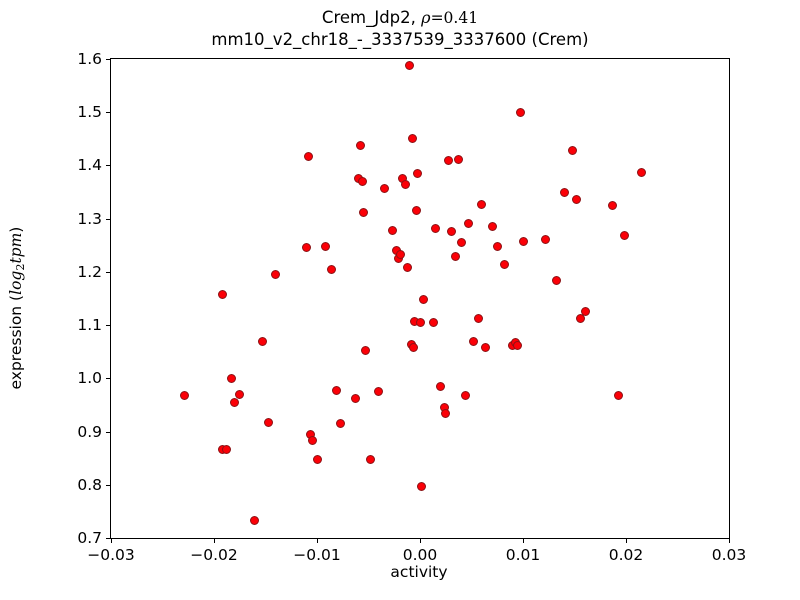  What do you see at coordinates (89, 538) in the screenshot?
I see `y-axis-tick-label: 0.7` at bounding box center [89, 538].